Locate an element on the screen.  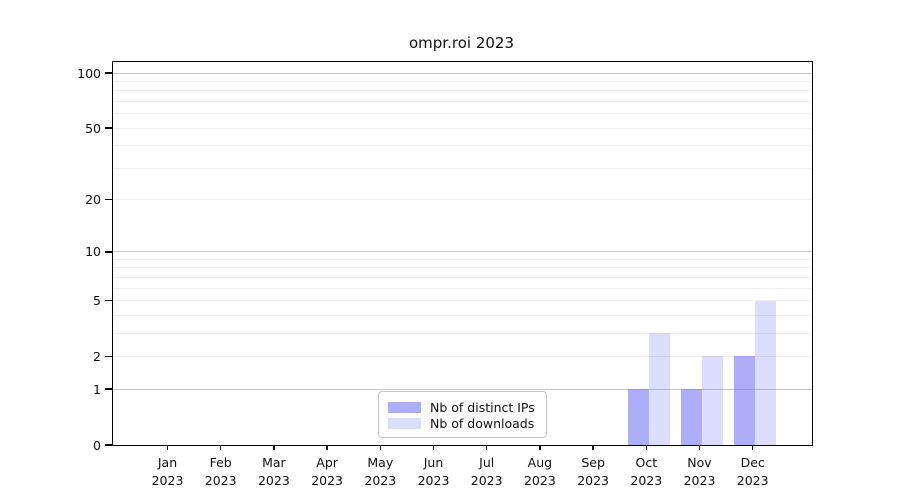
chart-title: ompr.roi 2023 is located at coordinates (461, 43).